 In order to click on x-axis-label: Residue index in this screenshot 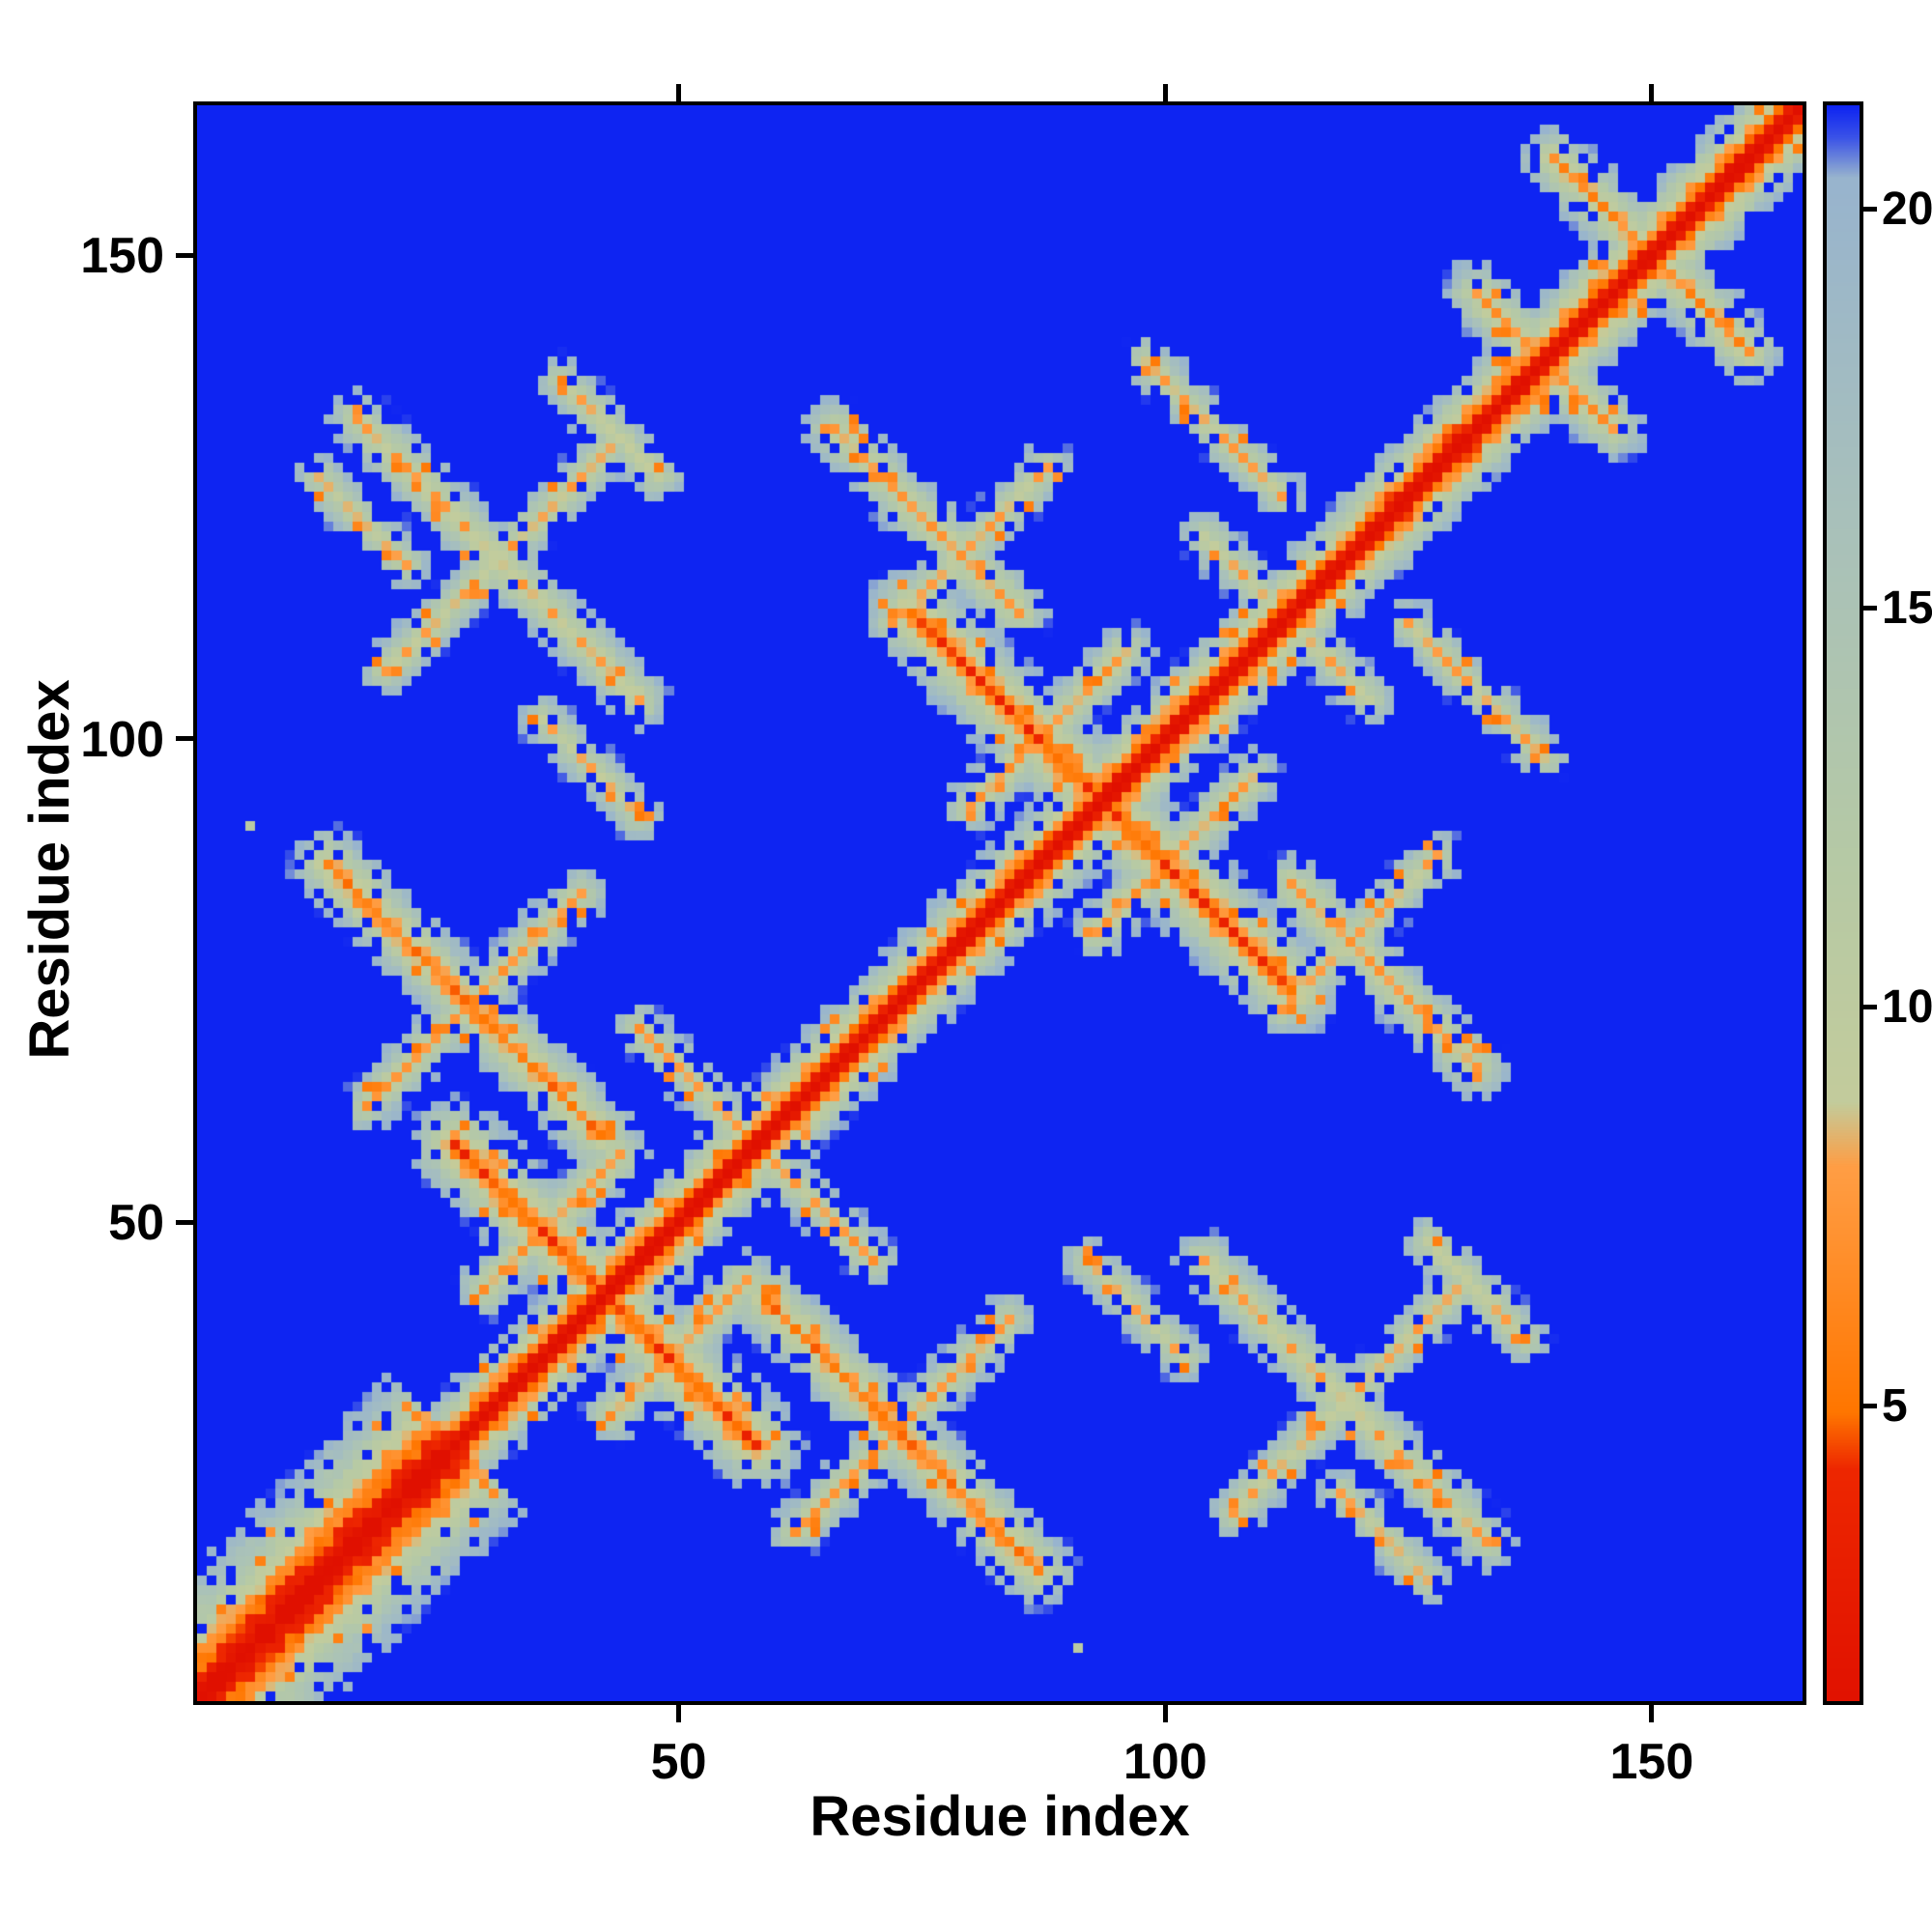, I will do `click(1000, 1816)`.